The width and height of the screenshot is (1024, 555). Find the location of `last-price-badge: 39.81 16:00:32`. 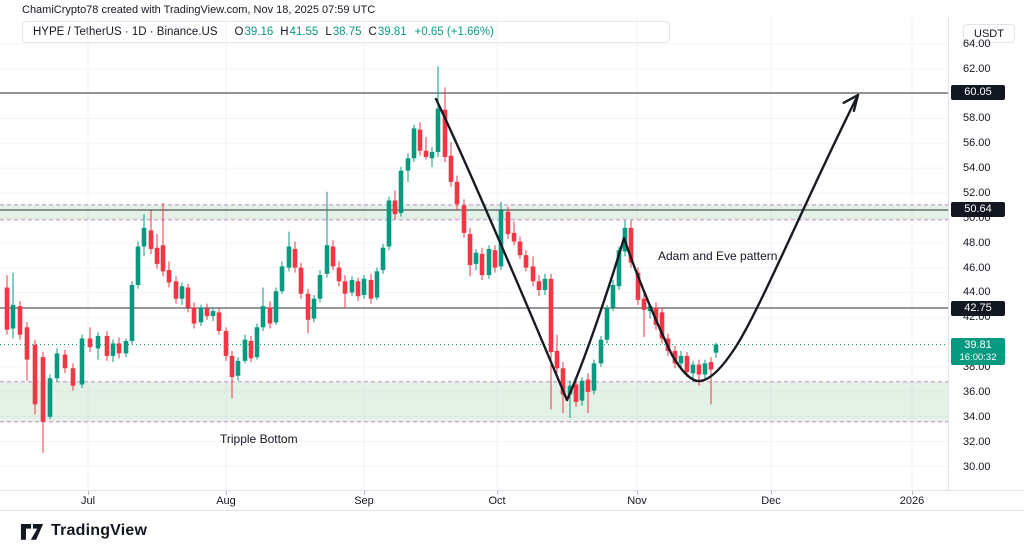

last-price-badge: 39.81 16:00:32 is located at coordinates (978, 352).